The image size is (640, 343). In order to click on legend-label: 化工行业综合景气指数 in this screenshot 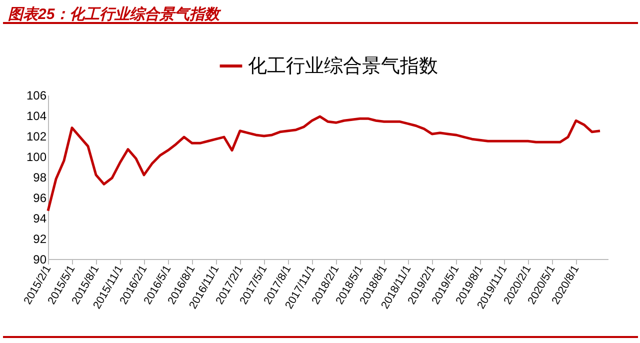, I will do `click(343, 66)`.